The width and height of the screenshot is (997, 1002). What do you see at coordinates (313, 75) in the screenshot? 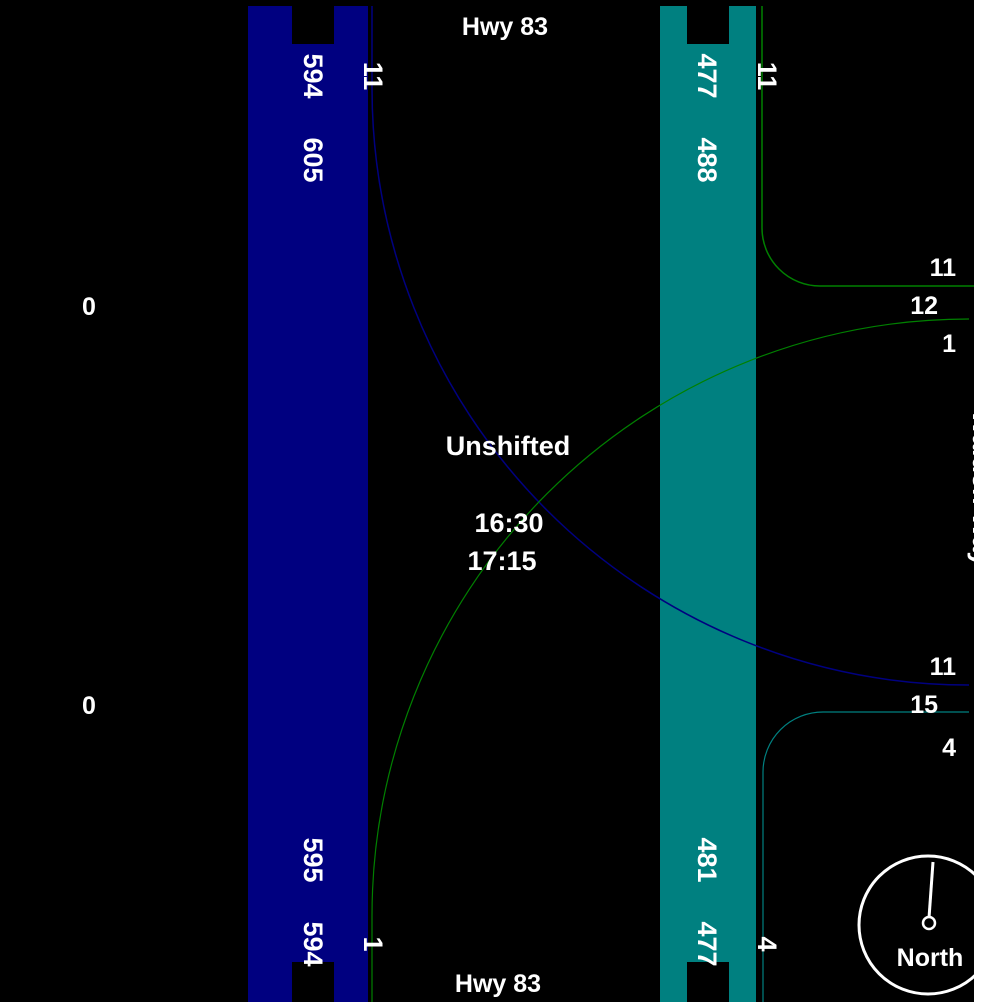
I see `southbound-north-total: 594` at bounding box center [313, 75].